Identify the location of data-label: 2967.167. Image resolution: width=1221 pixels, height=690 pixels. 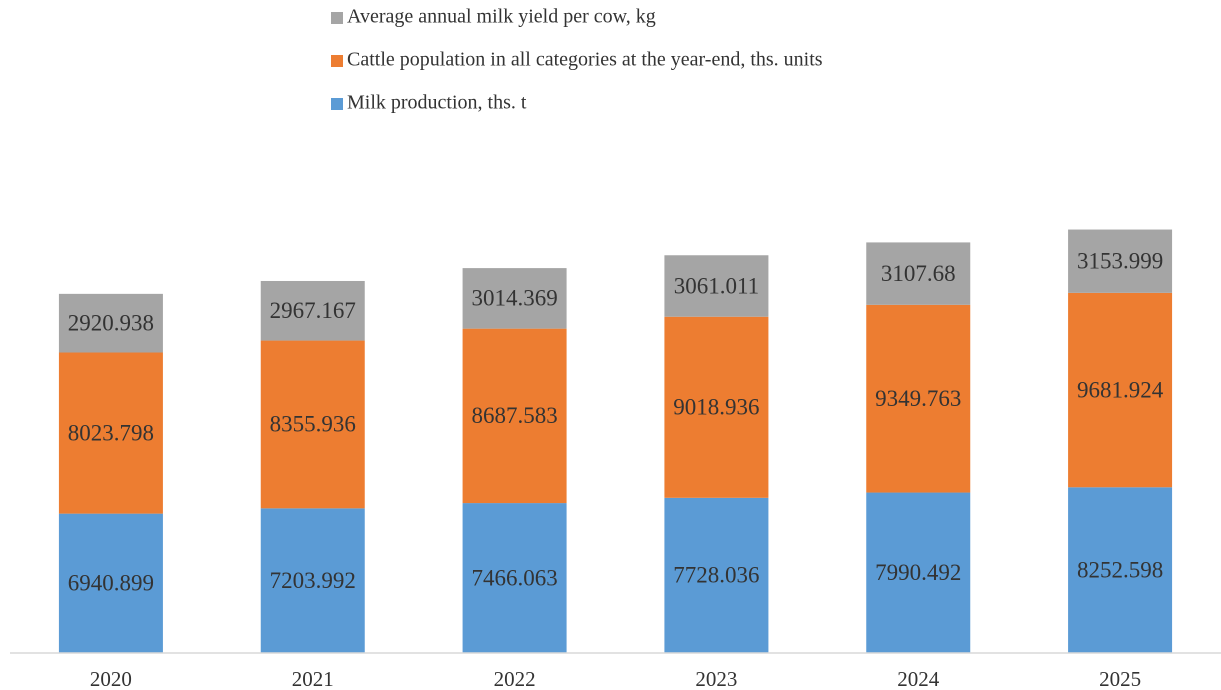
(313, 310).